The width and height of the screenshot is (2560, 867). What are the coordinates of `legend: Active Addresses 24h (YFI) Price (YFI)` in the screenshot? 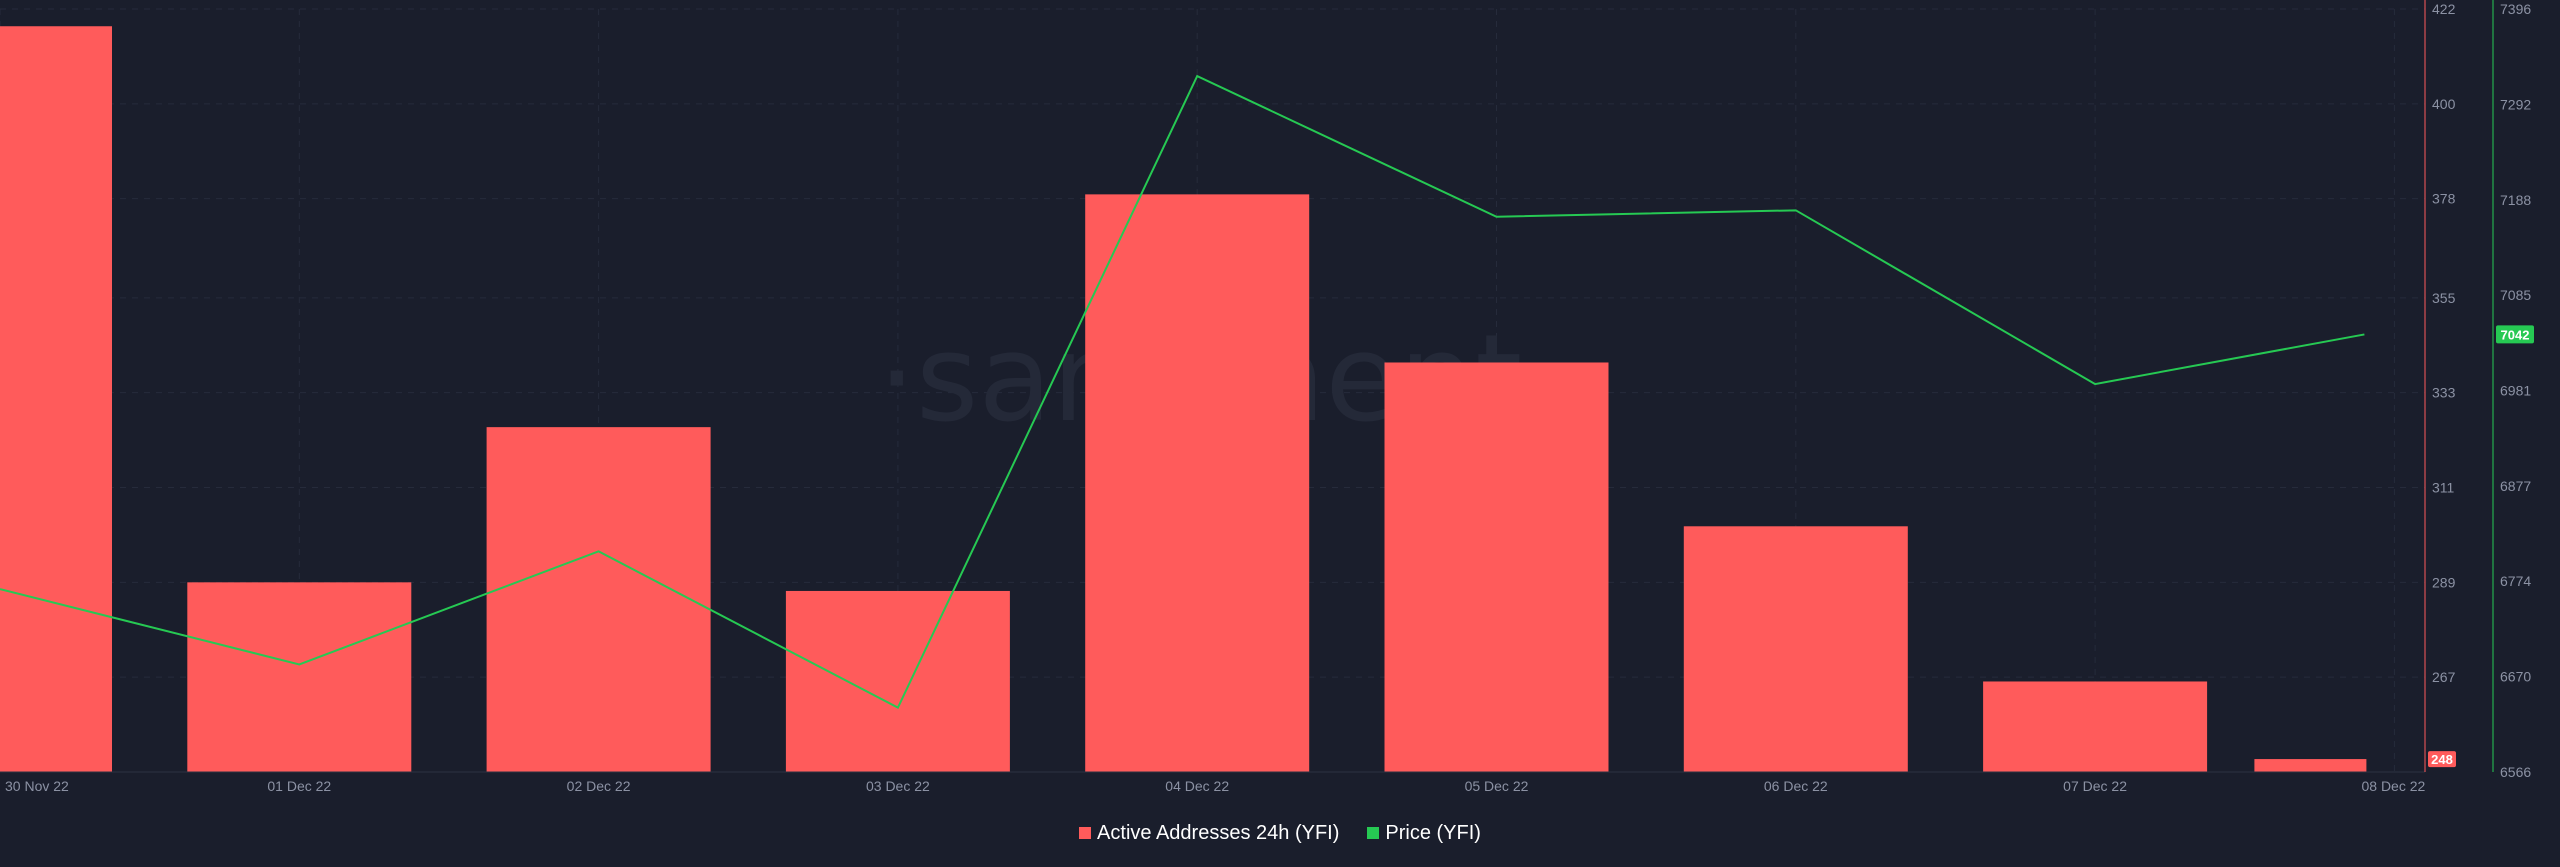 It's located at (1280, 833).